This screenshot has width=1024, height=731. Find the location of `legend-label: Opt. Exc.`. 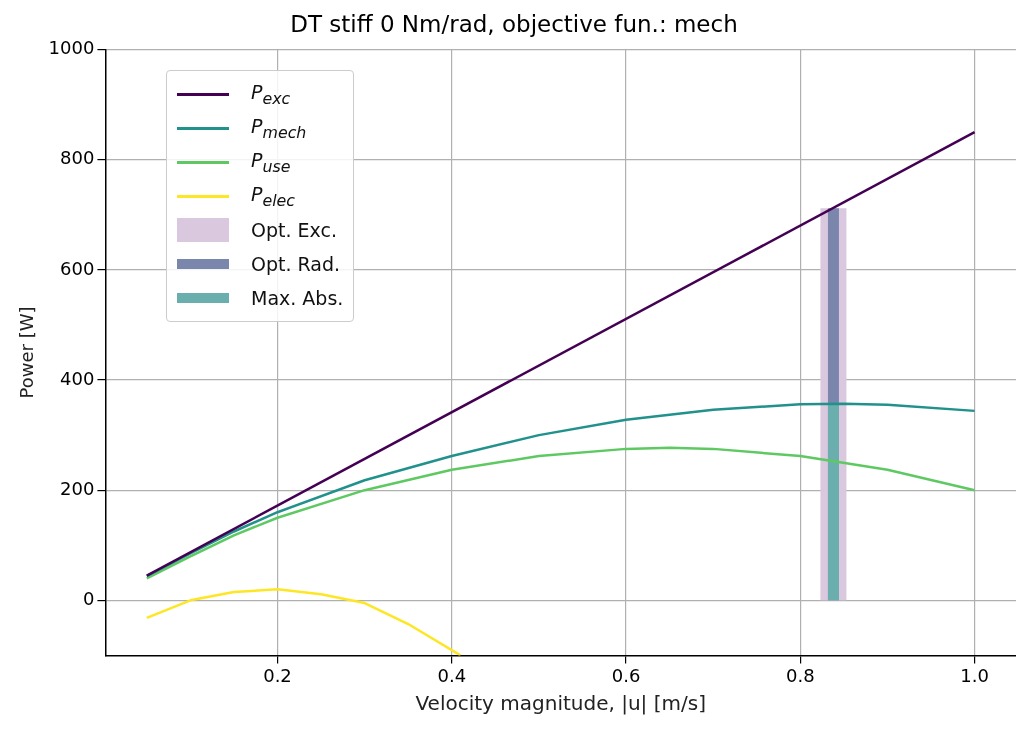

legend-label: Opt. Exc. is located at coordinates (294, 230).